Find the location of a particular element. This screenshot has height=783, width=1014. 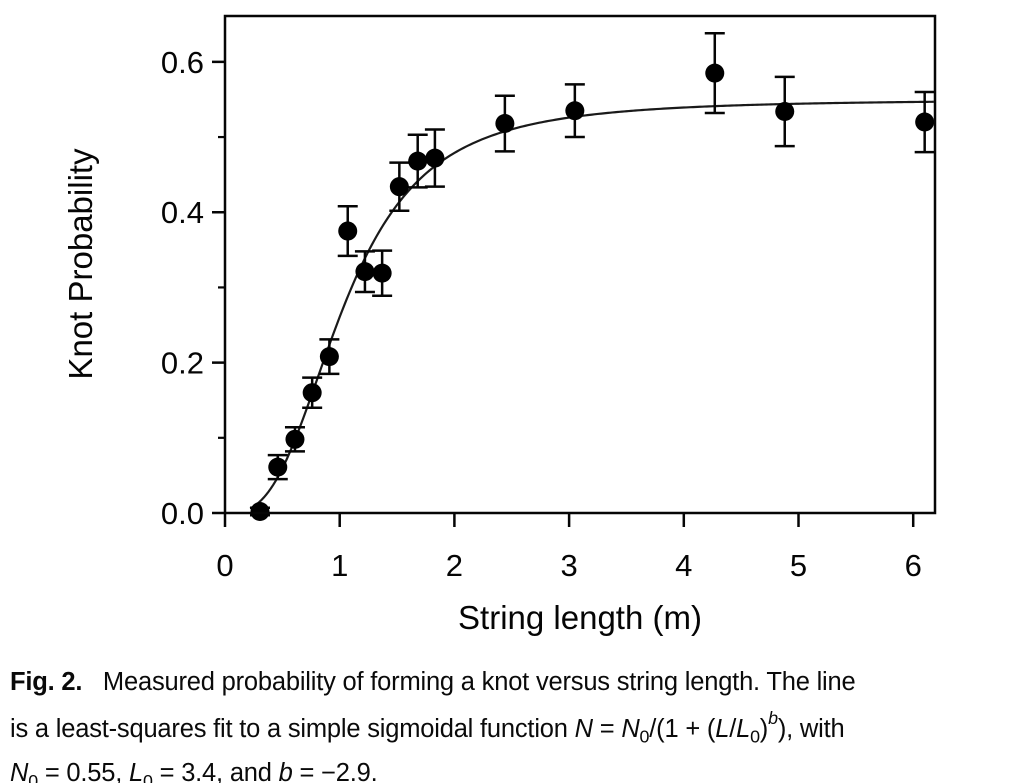

caption-segment: = is located at coordinates (607, 728).